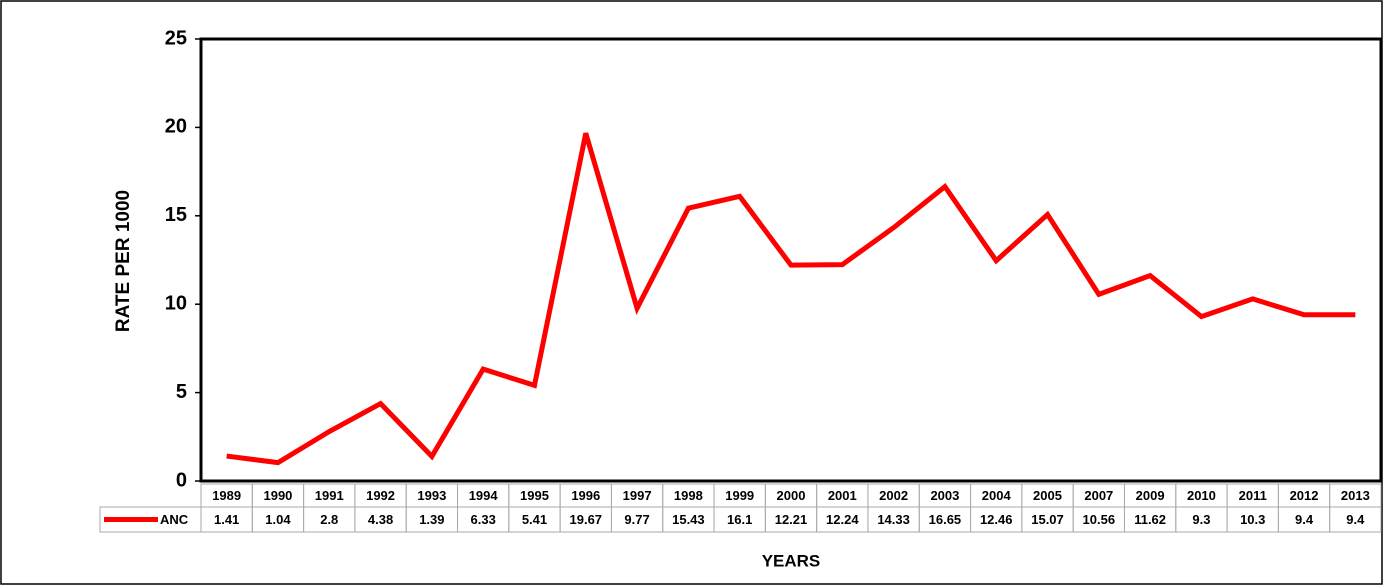 Image resolution: width=1384 pixels, height=586 pixels. What do you see at coordinates (739, 519) in the screenshot?
I see `table-value: 16.1` at bounding box center [739, 519].